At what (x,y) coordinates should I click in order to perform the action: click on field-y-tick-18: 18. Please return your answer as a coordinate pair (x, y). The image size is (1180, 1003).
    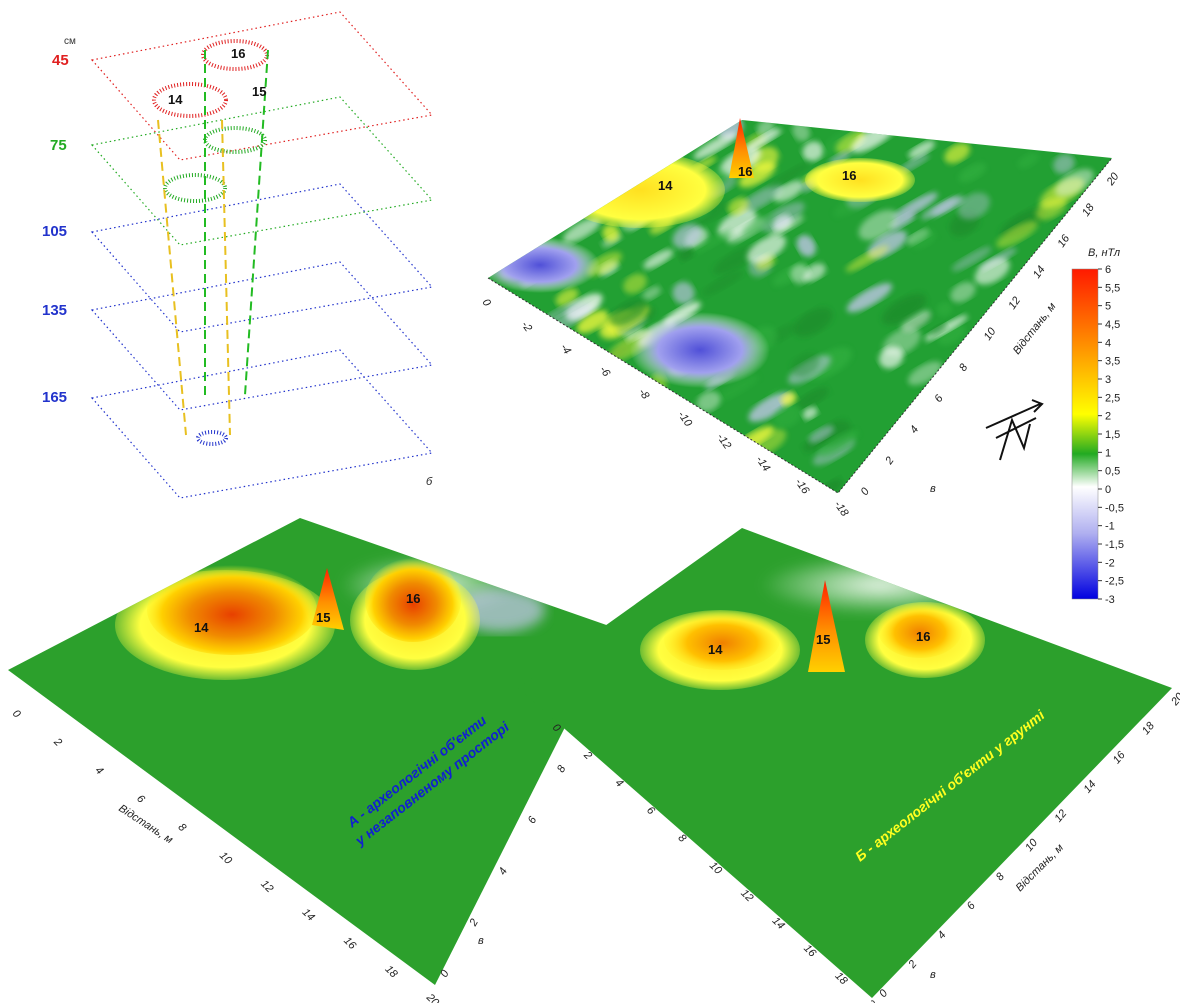
    Looking at the image, I should click on (1088, 210).